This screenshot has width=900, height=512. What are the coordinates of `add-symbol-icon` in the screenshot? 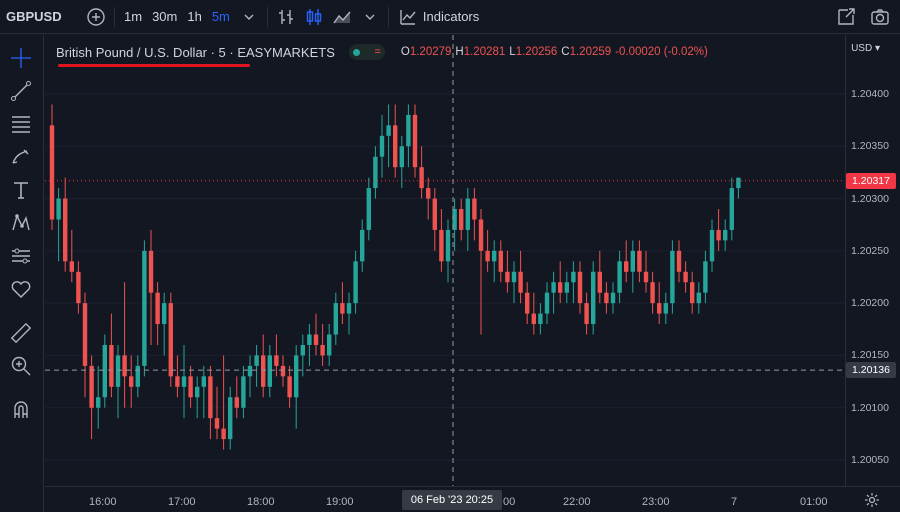 It's located at (96, 17).